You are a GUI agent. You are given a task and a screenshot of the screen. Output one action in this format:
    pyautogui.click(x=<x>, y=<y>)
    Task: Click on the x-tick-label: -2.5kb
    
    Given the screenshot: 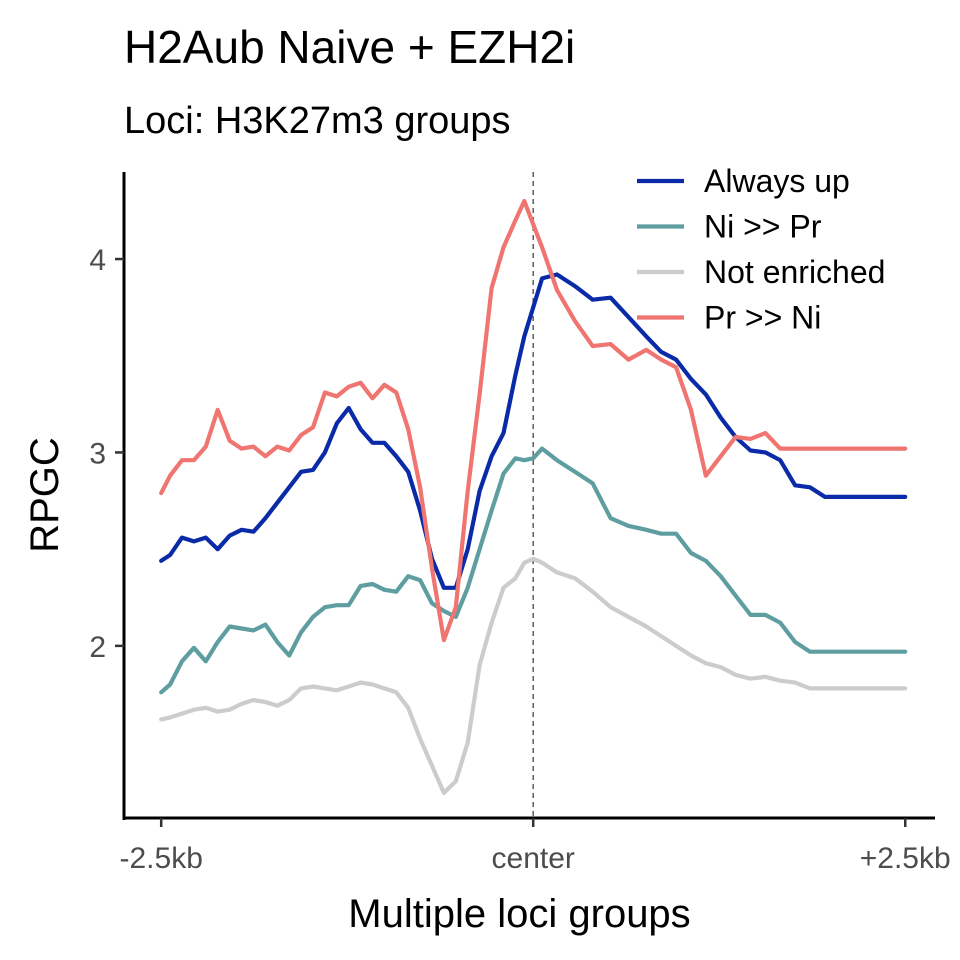 What is the action you would take?
    pyautogui.click(x=161, y=858)
    